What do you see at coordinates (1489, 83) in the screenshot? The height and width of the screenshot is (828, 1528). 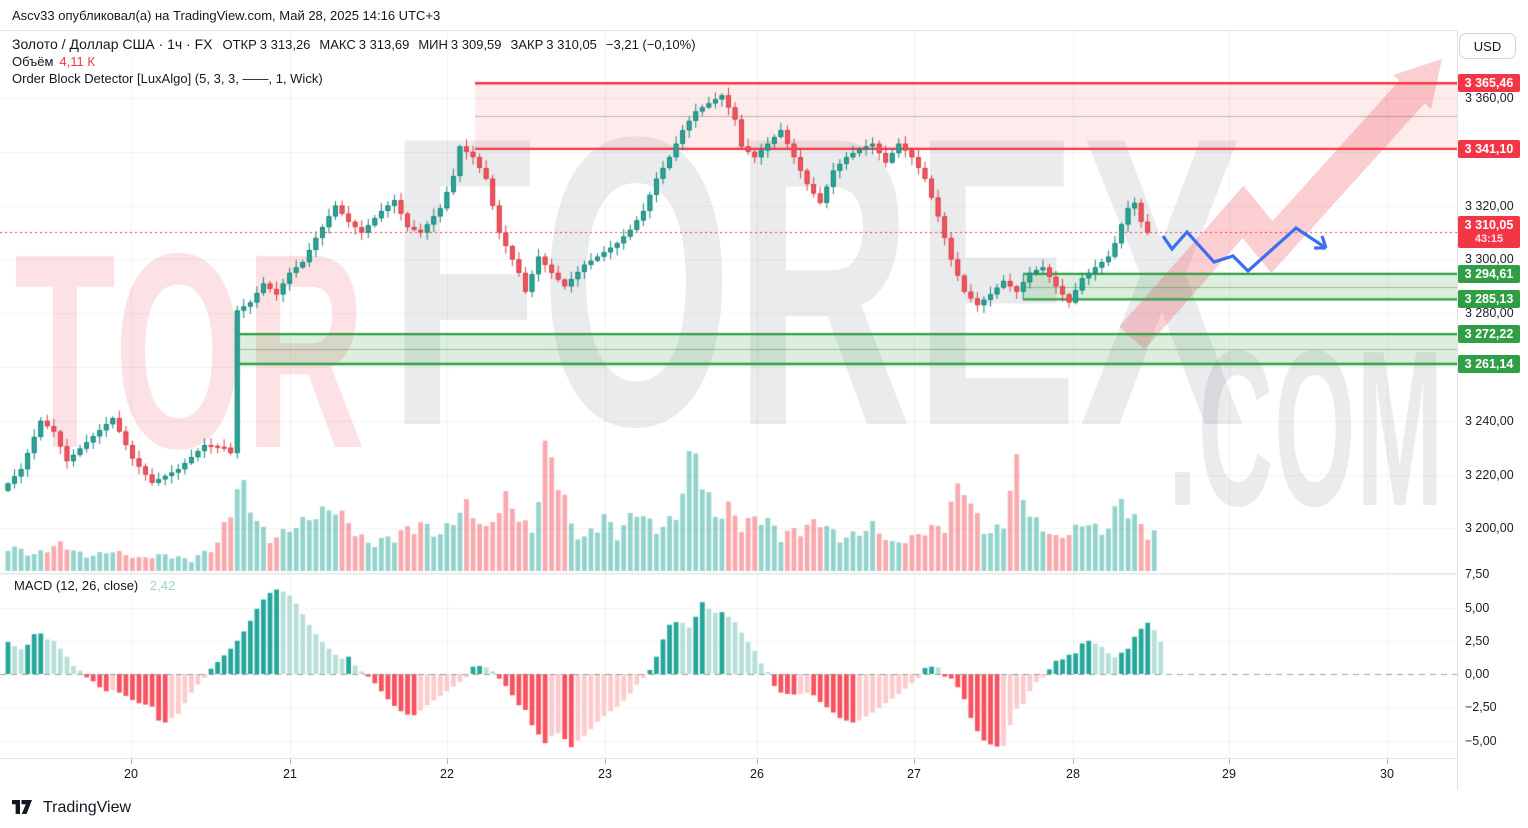 I see `resistance-price-badge: 3 365,46` at bounding box center [1489, 83].